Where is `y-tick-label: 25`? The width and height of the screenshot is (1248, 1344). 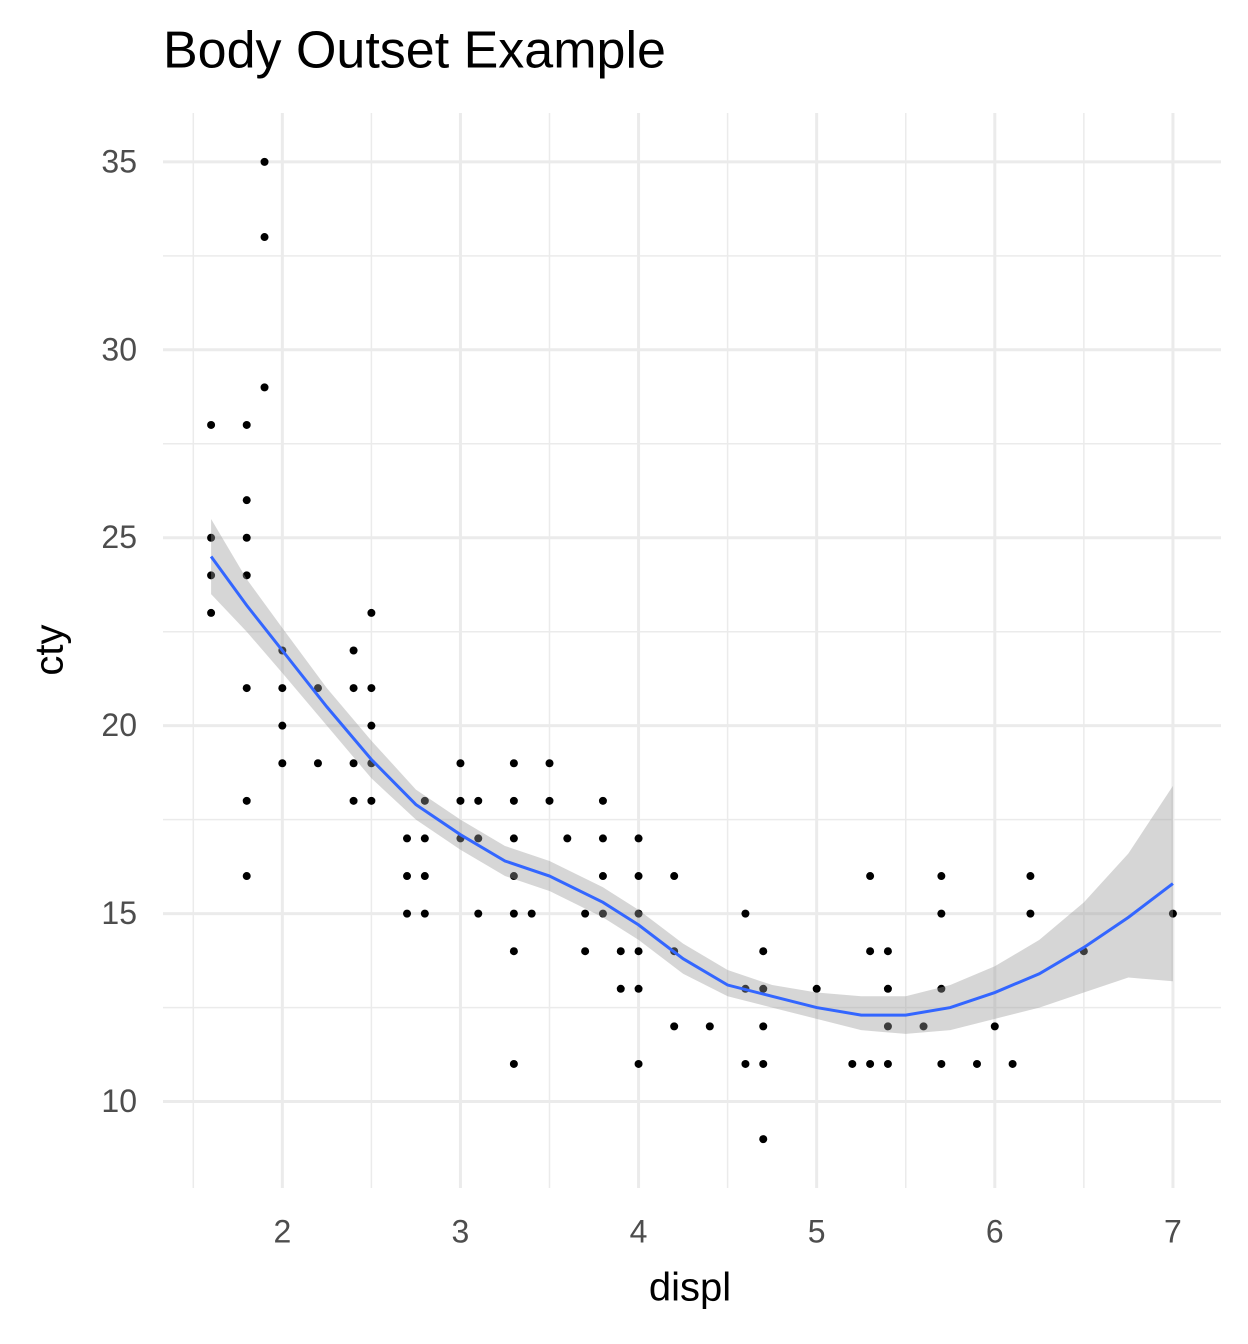
y-tick-label: 25 is located at coordinates (119, 537).